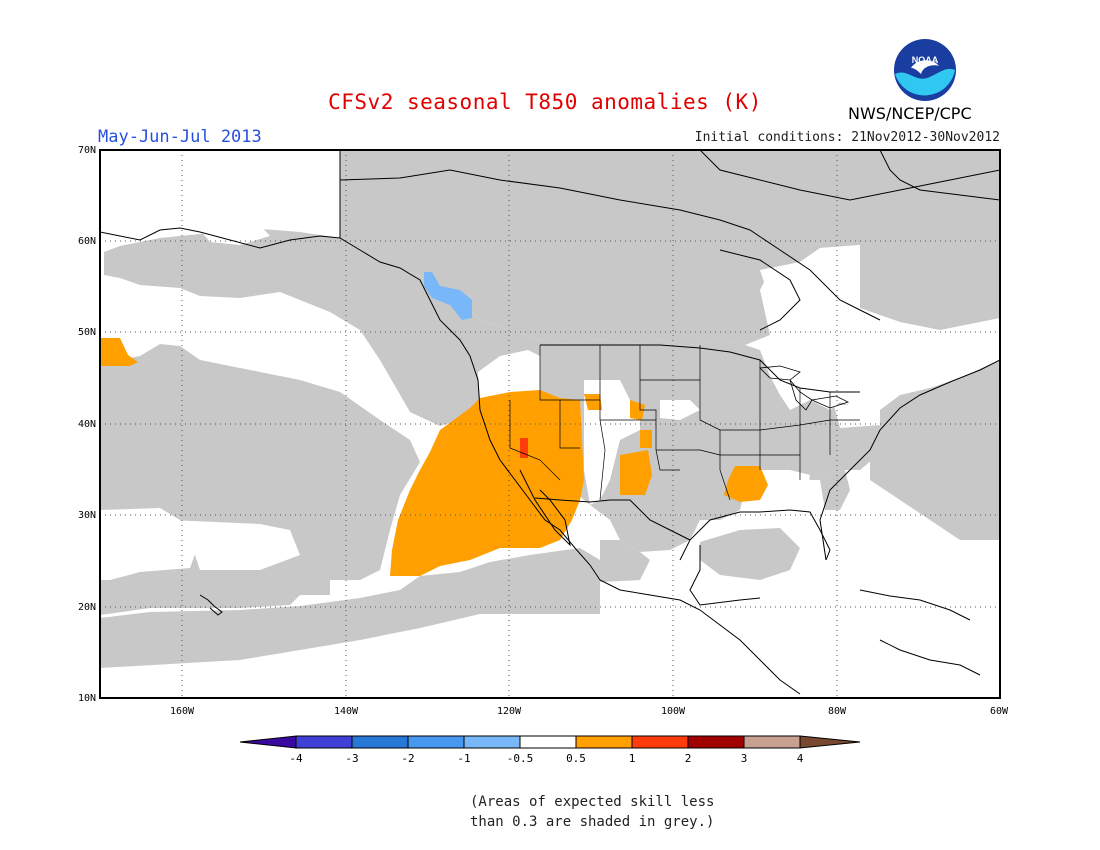 The width and height of the screenshot is (1100, 850). Describe the element at coordinates (847, 137) in the screenshot. I see `initial-conditions: Initial conditions: 21Nov2012-30Nov2012` at that location.